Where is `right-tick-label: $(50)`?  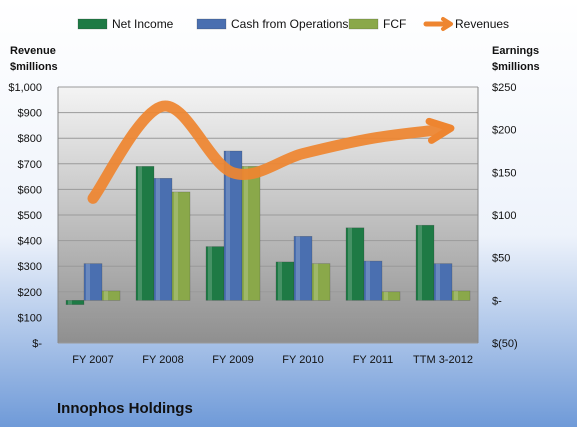 right-tick-label: $(50) is located at coordinates (505, 344).